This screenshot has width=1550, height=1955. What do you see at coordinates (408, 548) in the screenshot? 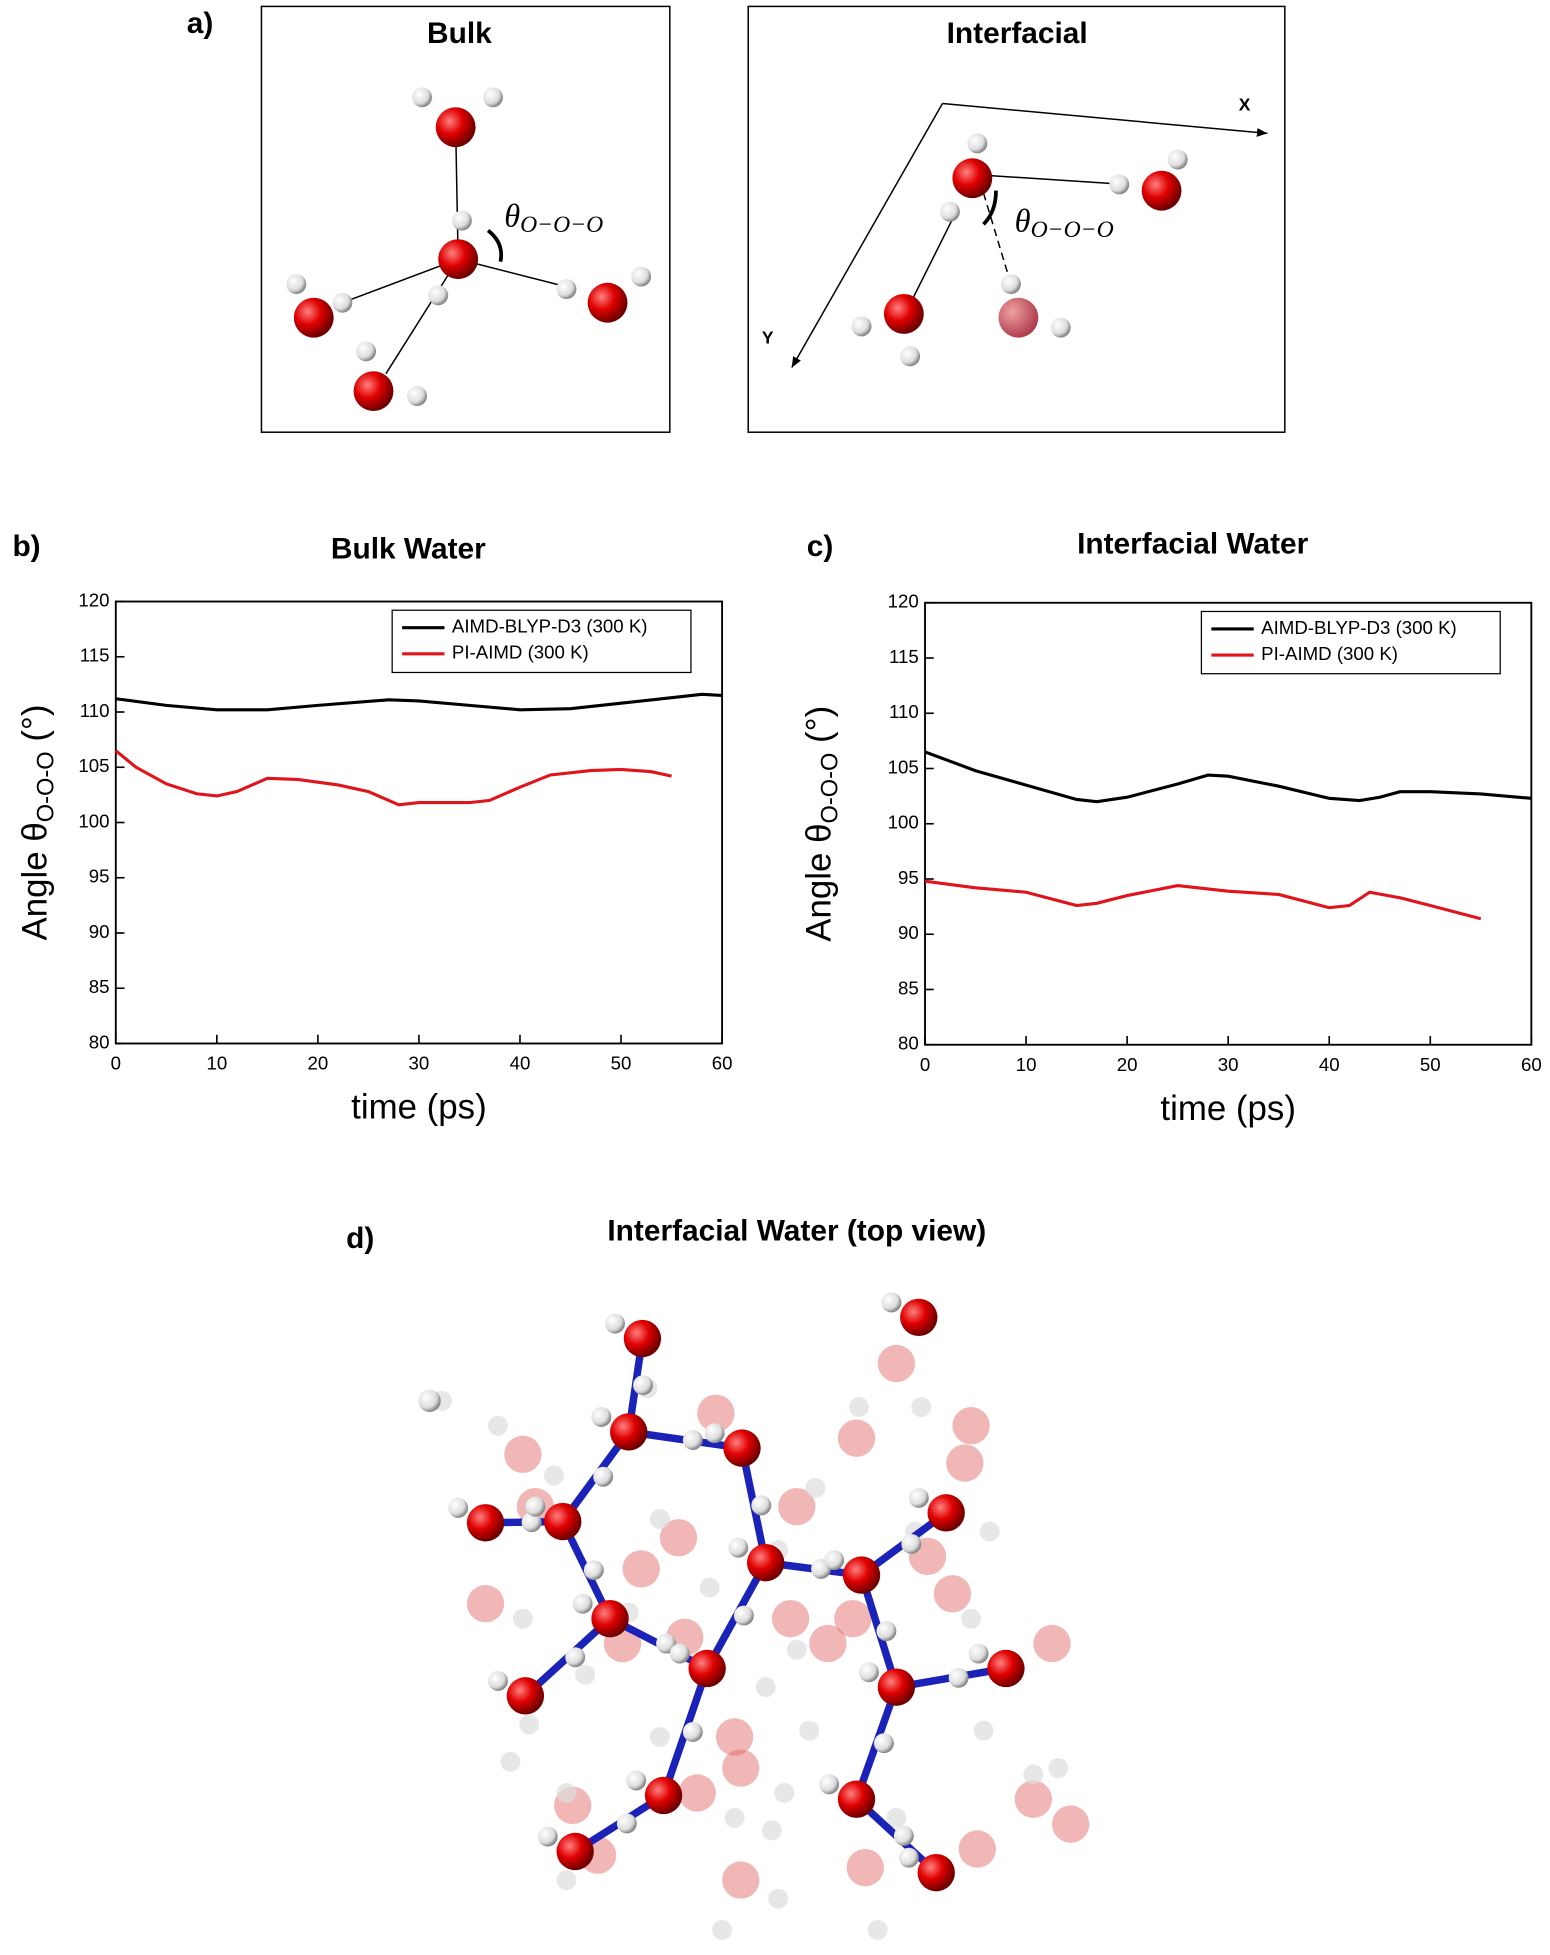
I see `chart-title: Bulk Water` at bounding box center [408, 548].